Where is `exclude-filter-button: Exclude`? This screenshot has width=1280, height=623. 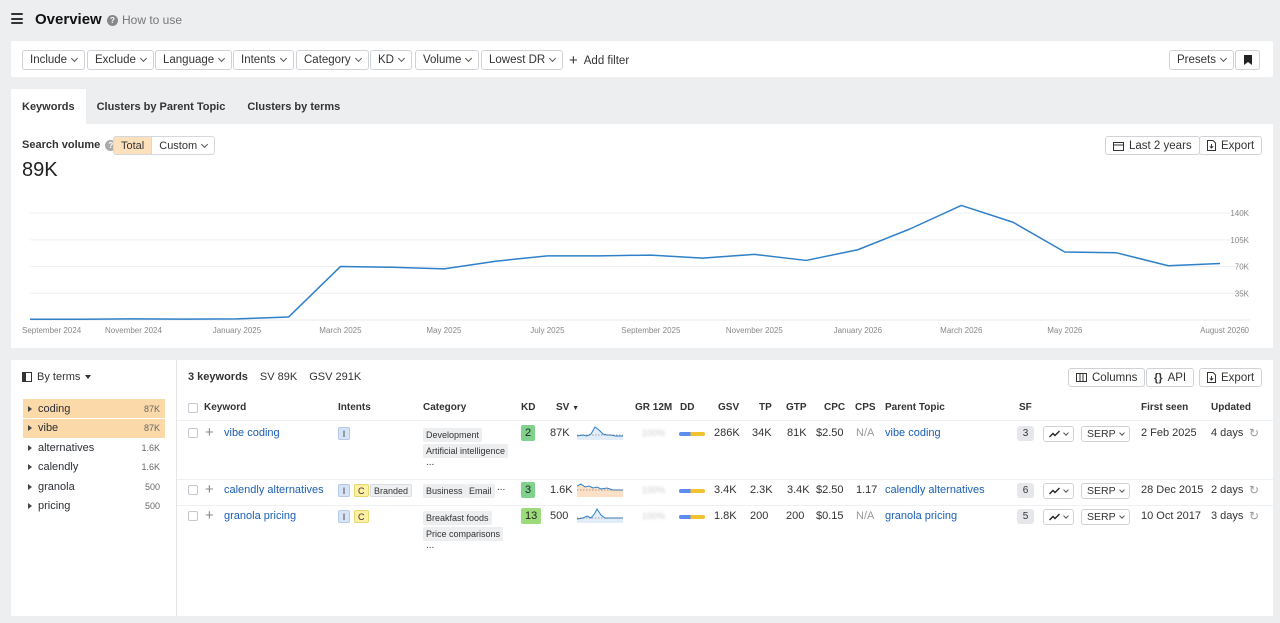
exclude-filter-button: Exclude is located at coordinates (120, 60).